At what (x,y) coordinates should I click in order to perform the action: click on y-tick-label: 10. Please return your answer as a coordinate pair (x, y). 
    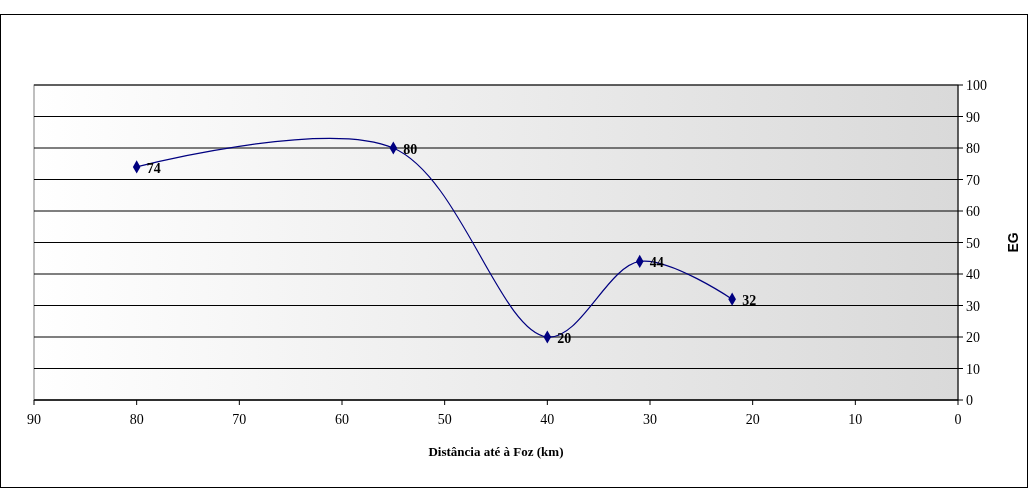
    Looking at the image, I should click on (973, 369).